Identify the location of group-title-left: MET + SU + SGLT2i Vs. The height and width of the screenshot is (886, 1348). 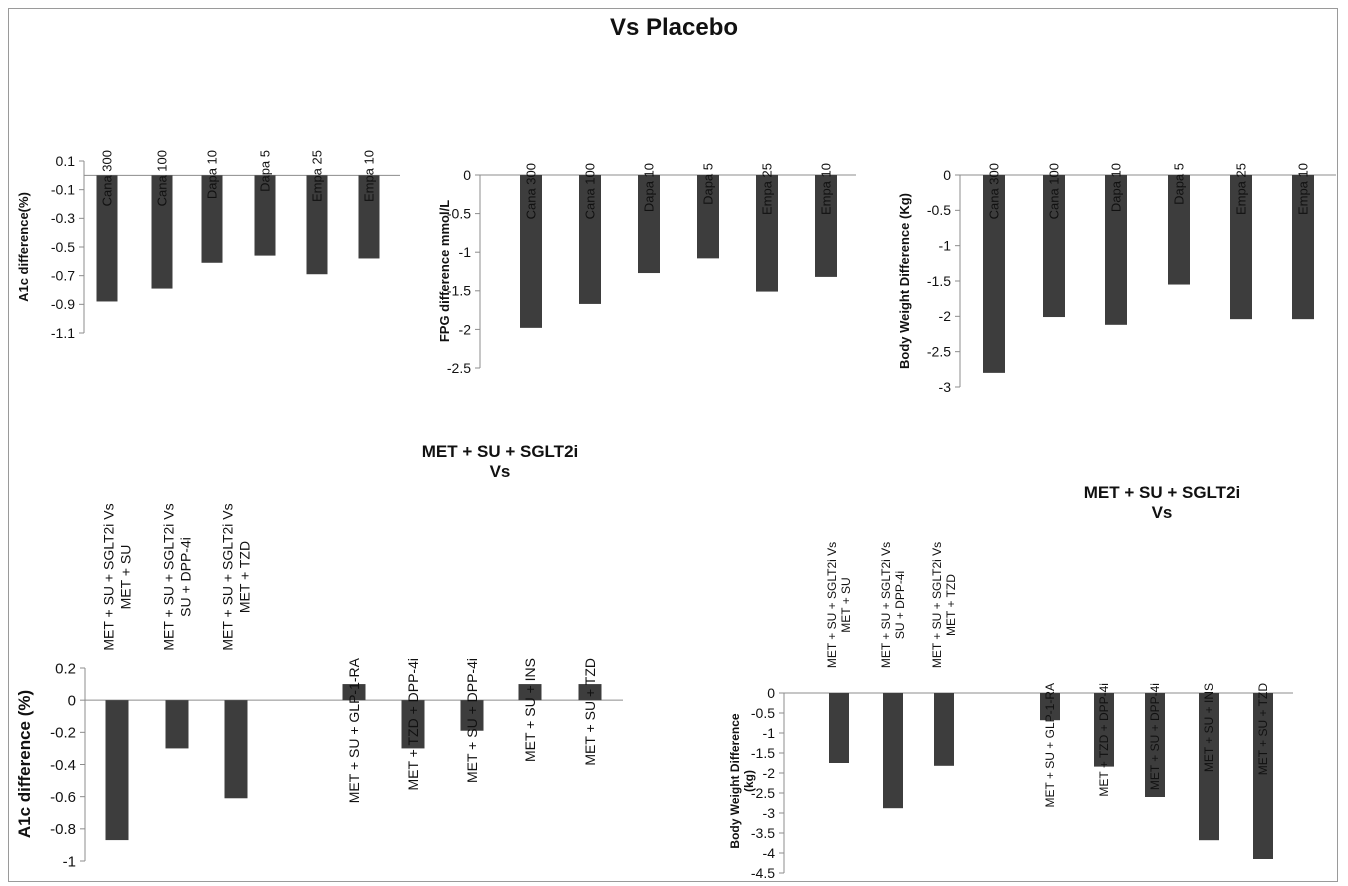
(500, 462).